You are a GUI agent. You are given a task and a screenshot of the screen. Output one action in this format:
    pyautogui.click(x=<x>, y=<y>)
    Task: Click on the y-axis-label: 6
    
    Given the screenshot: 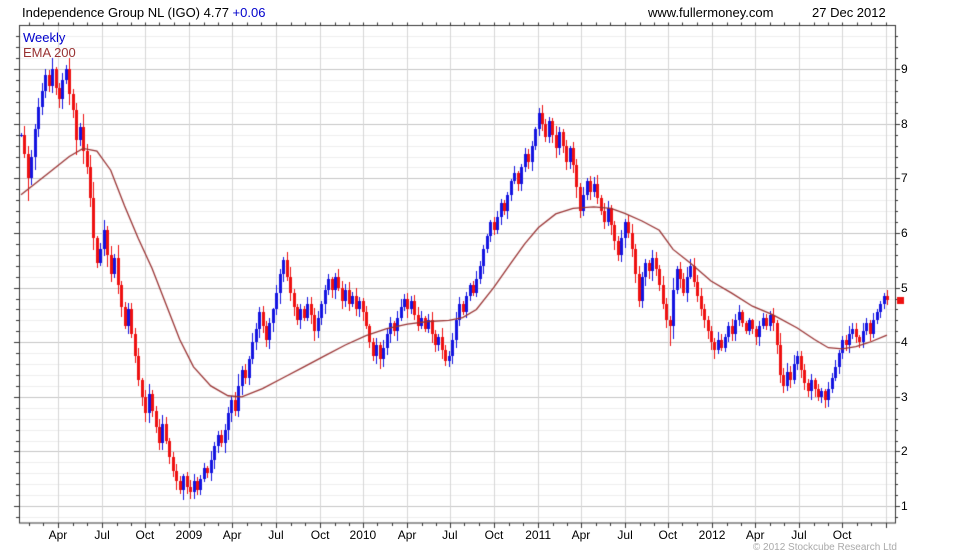 What is the action you would take?
    pyautogui.click(x=904, y=233)
    